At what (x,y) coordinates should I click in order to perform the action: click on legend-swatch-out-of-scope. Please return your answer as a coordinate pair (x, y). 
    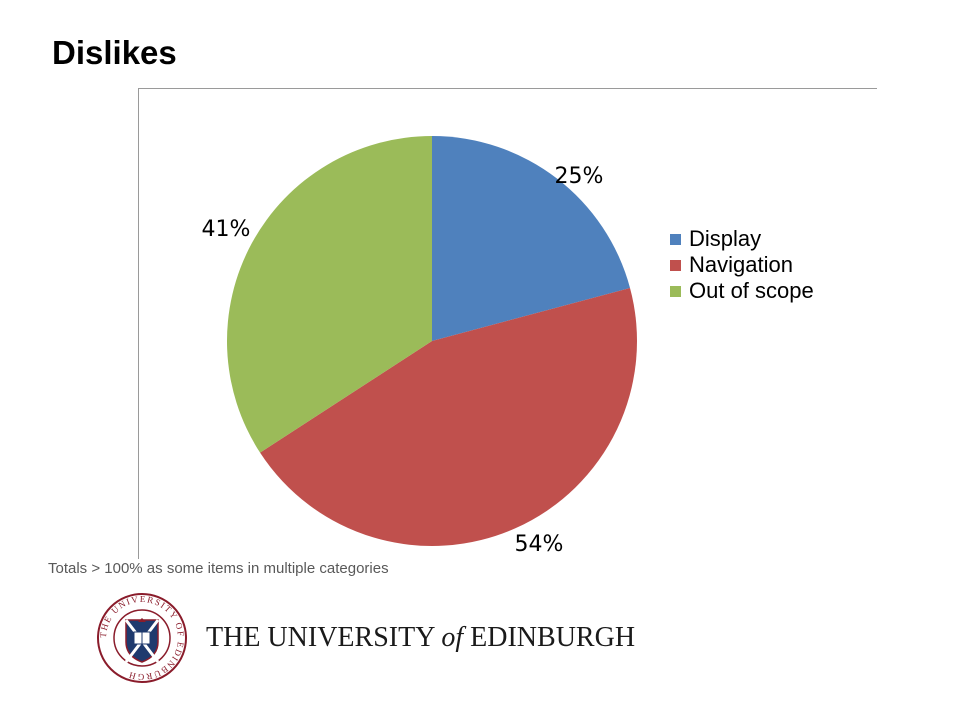
    Looking at the image, I should click on (675, 291).